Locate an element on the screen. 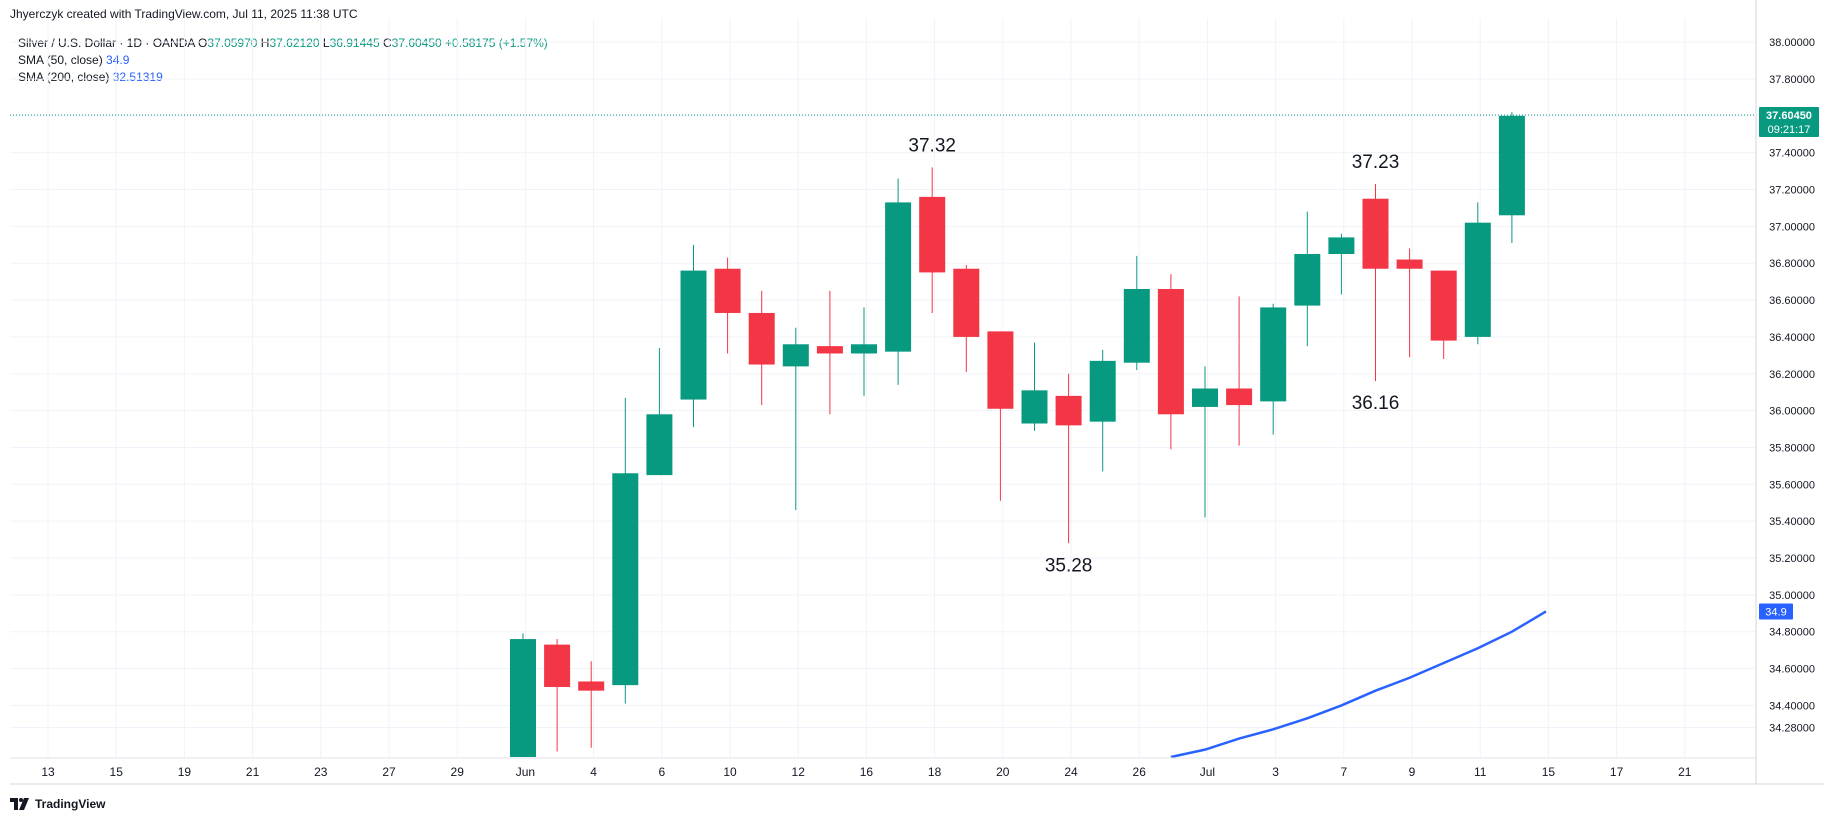 Image resolution: width=1835 pixels, height=820 pixels. y-tick-label: 35.20000 is located at coordinates (1792, 559).